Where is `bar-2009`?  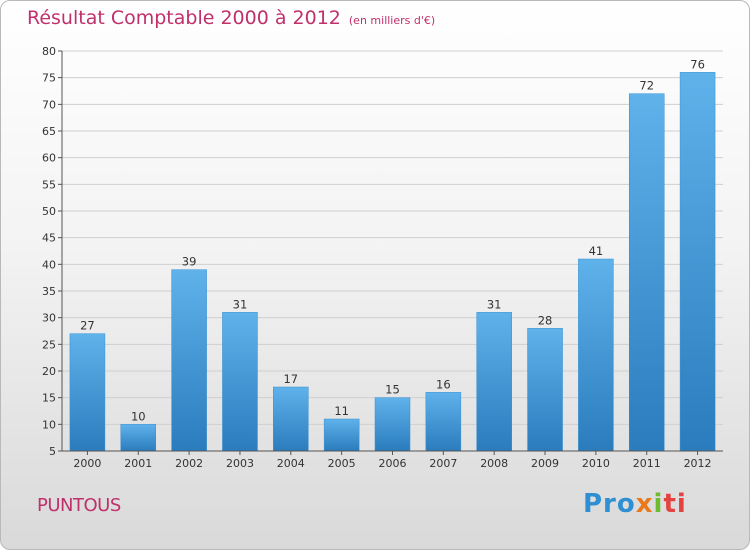 bar-2009 is located at coordinates (545, 390).